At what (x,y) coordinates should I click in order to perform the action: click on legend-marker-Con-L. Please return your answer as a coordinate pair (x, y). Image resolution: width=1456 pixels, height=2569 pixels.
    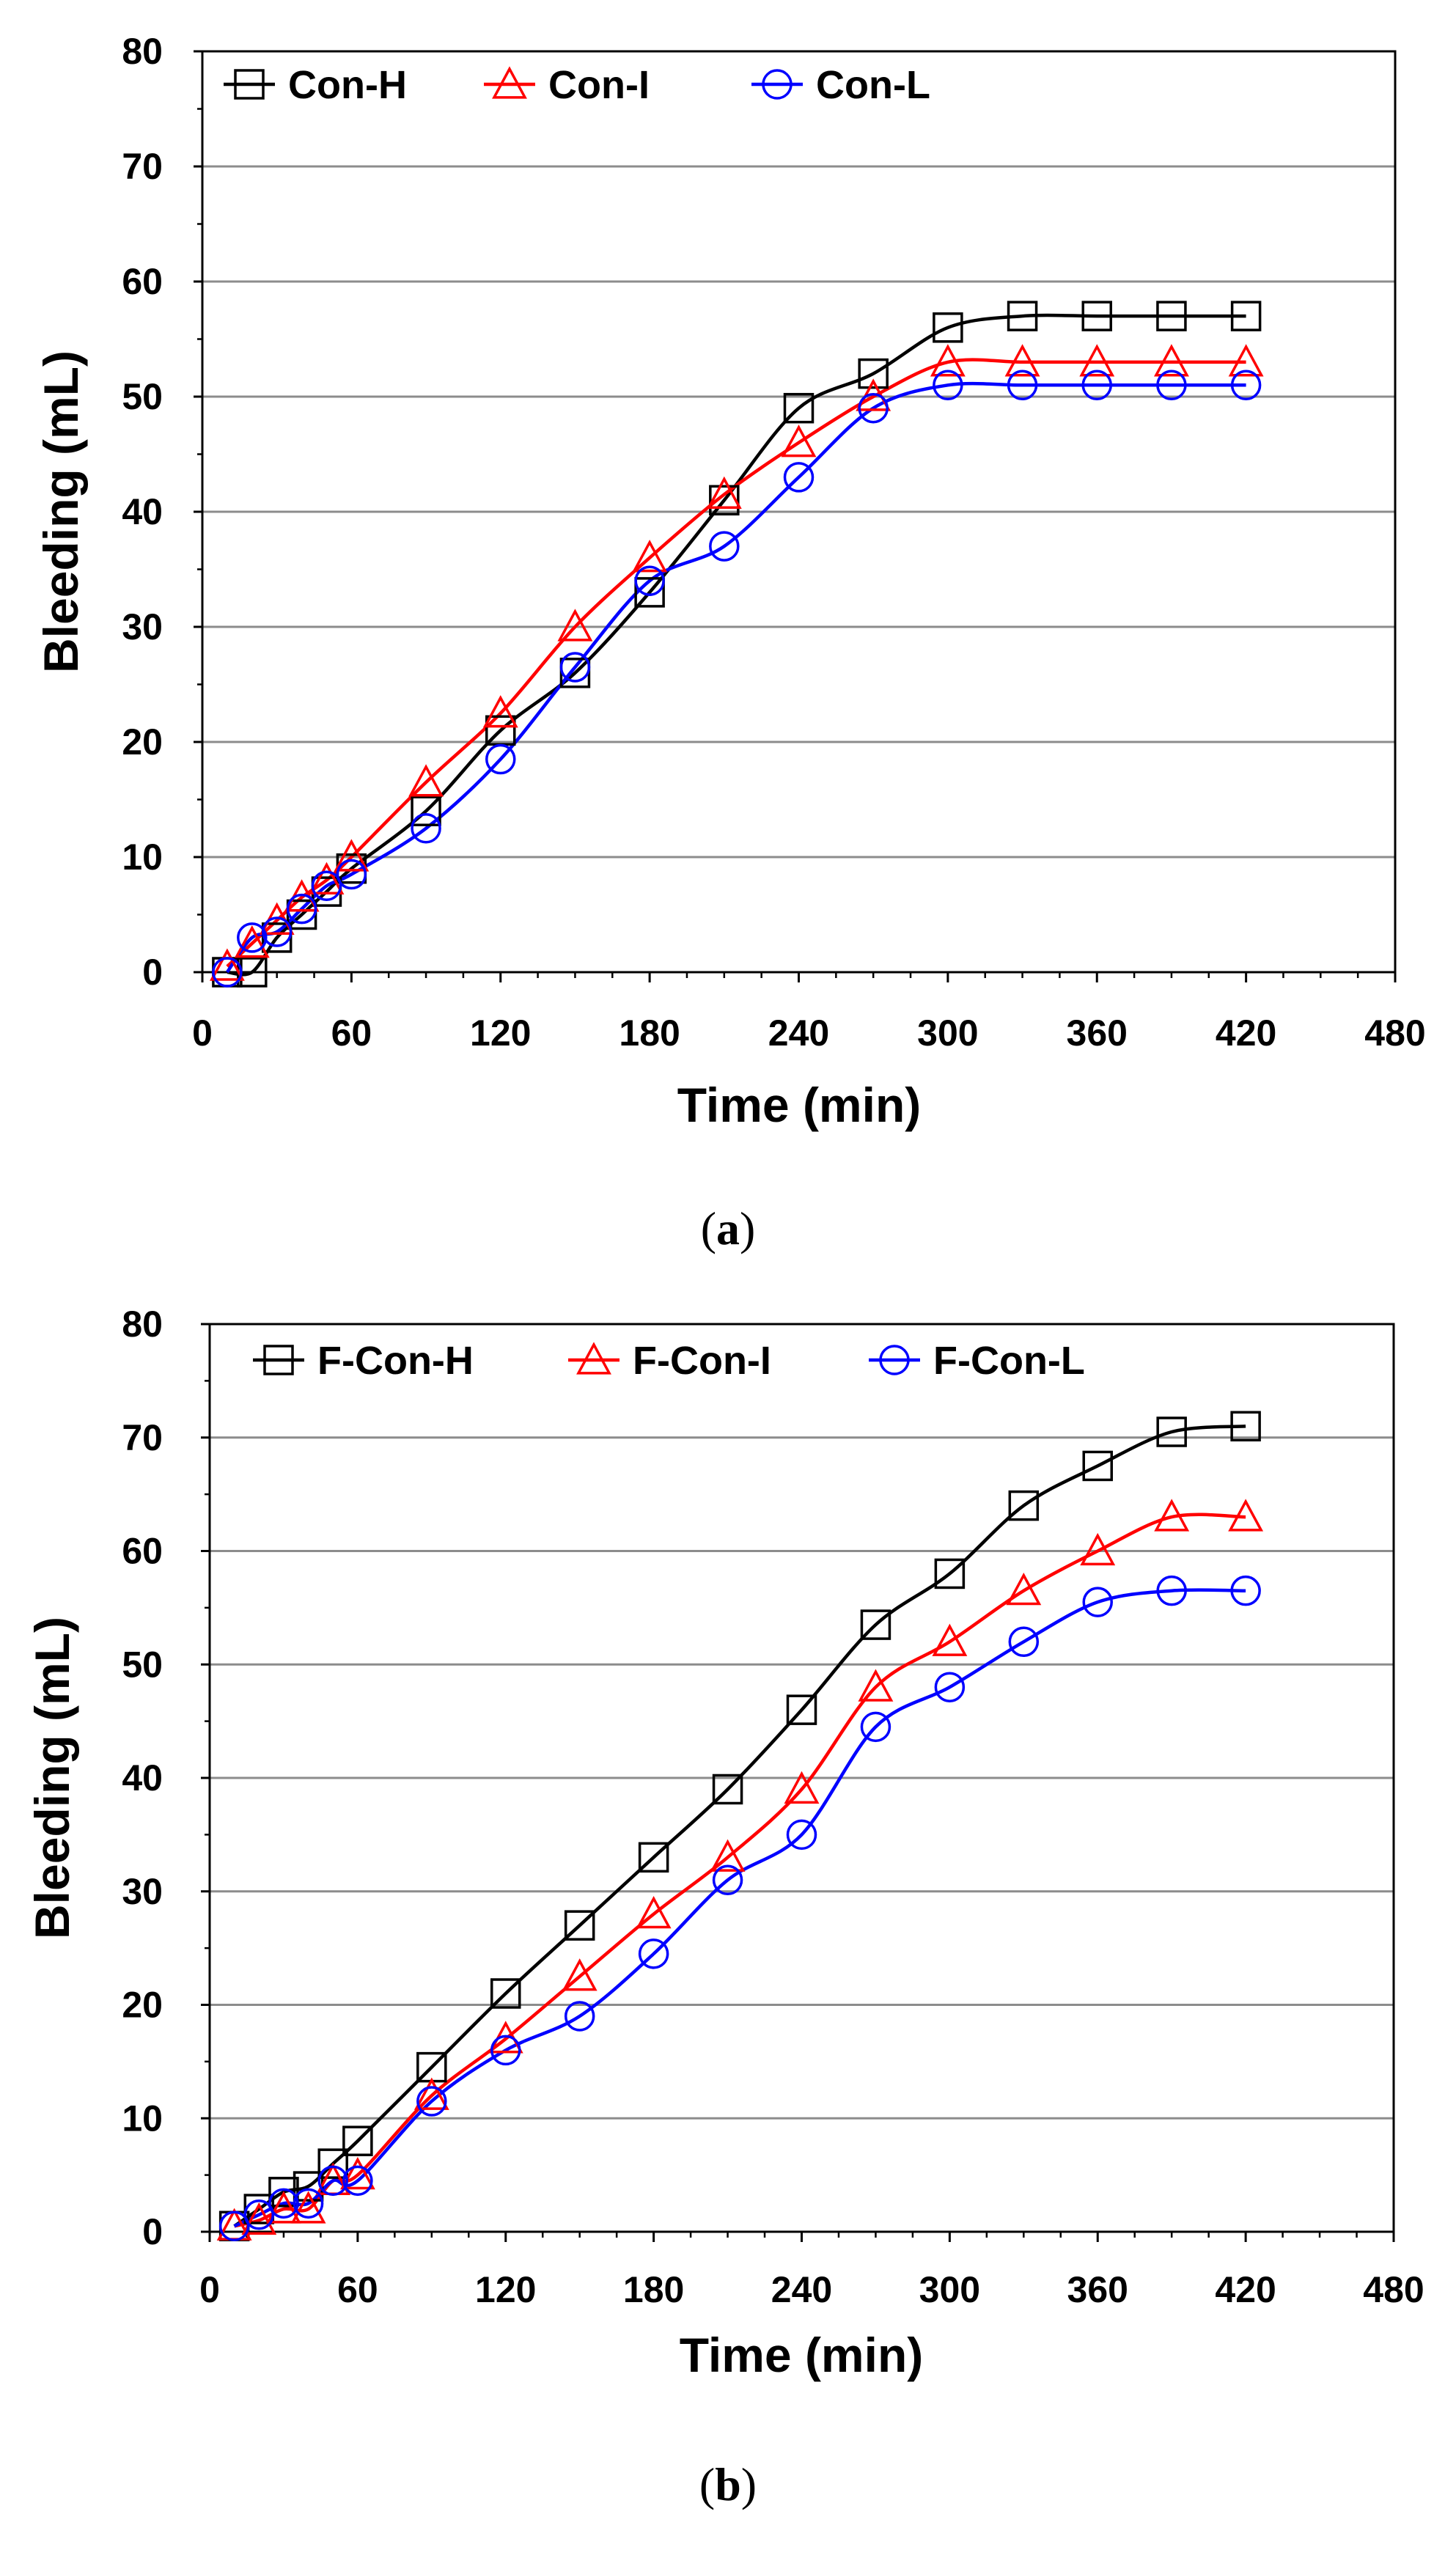
    Looking at the image, I should click on (777, 84).